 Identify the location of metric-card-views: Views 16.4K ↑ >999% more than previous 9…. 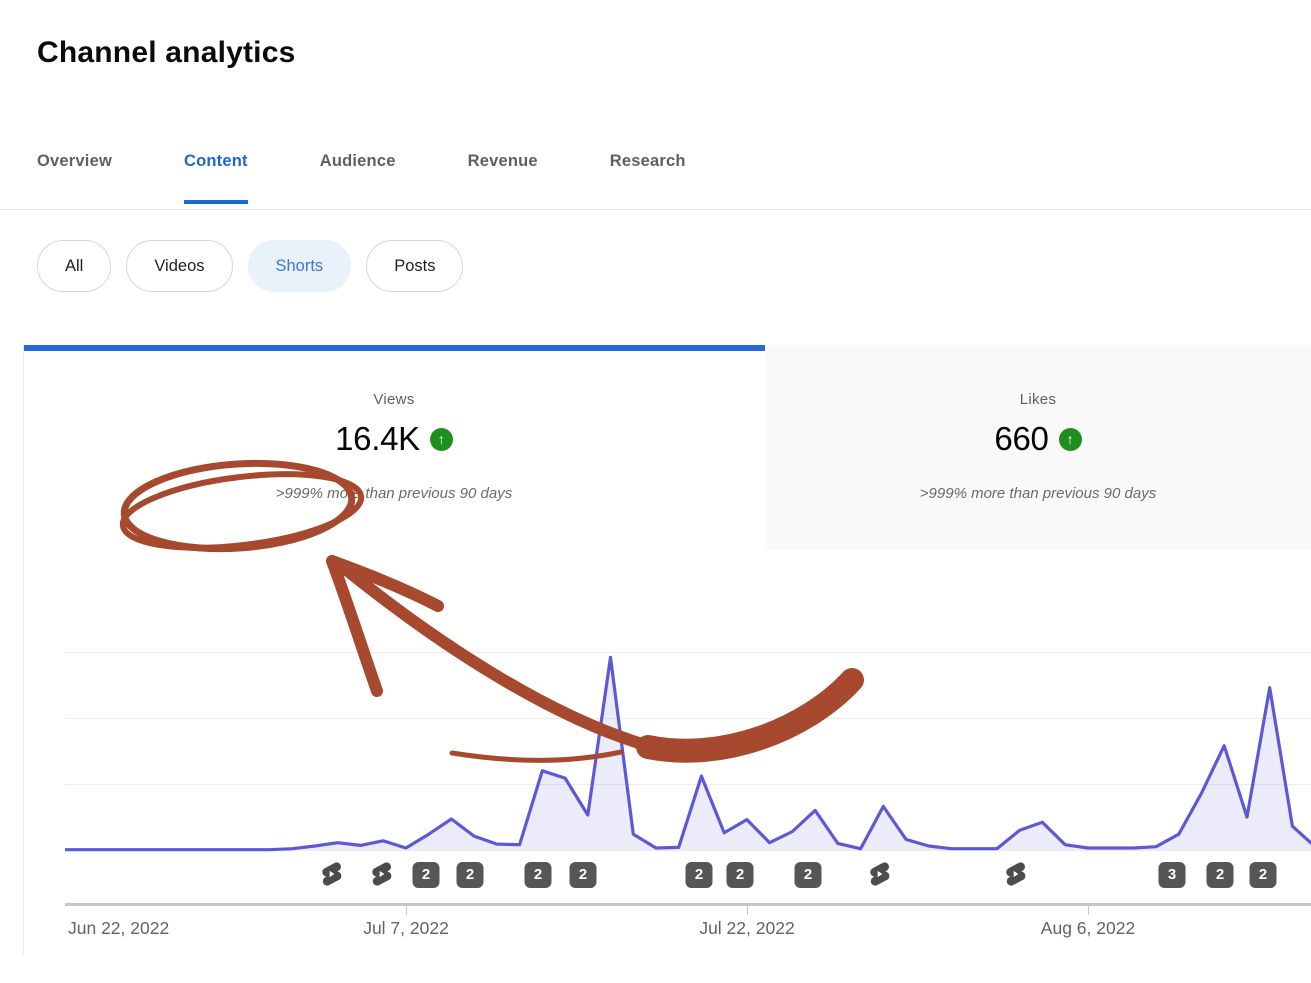
(394, 447).